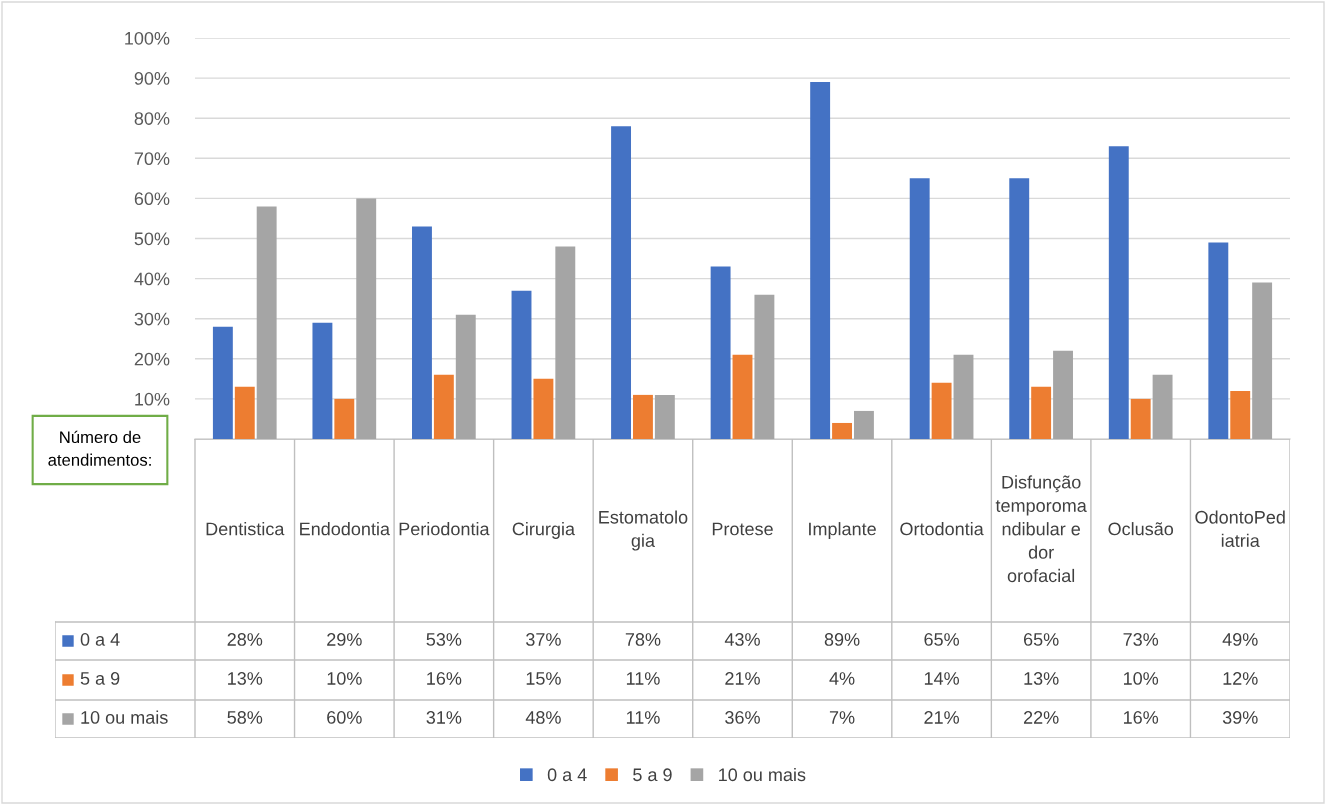  What do you see at coordinates (99, 448) in the screenshot?
I see `text: Número de atendimentos:` at bounding box center [99, 448].